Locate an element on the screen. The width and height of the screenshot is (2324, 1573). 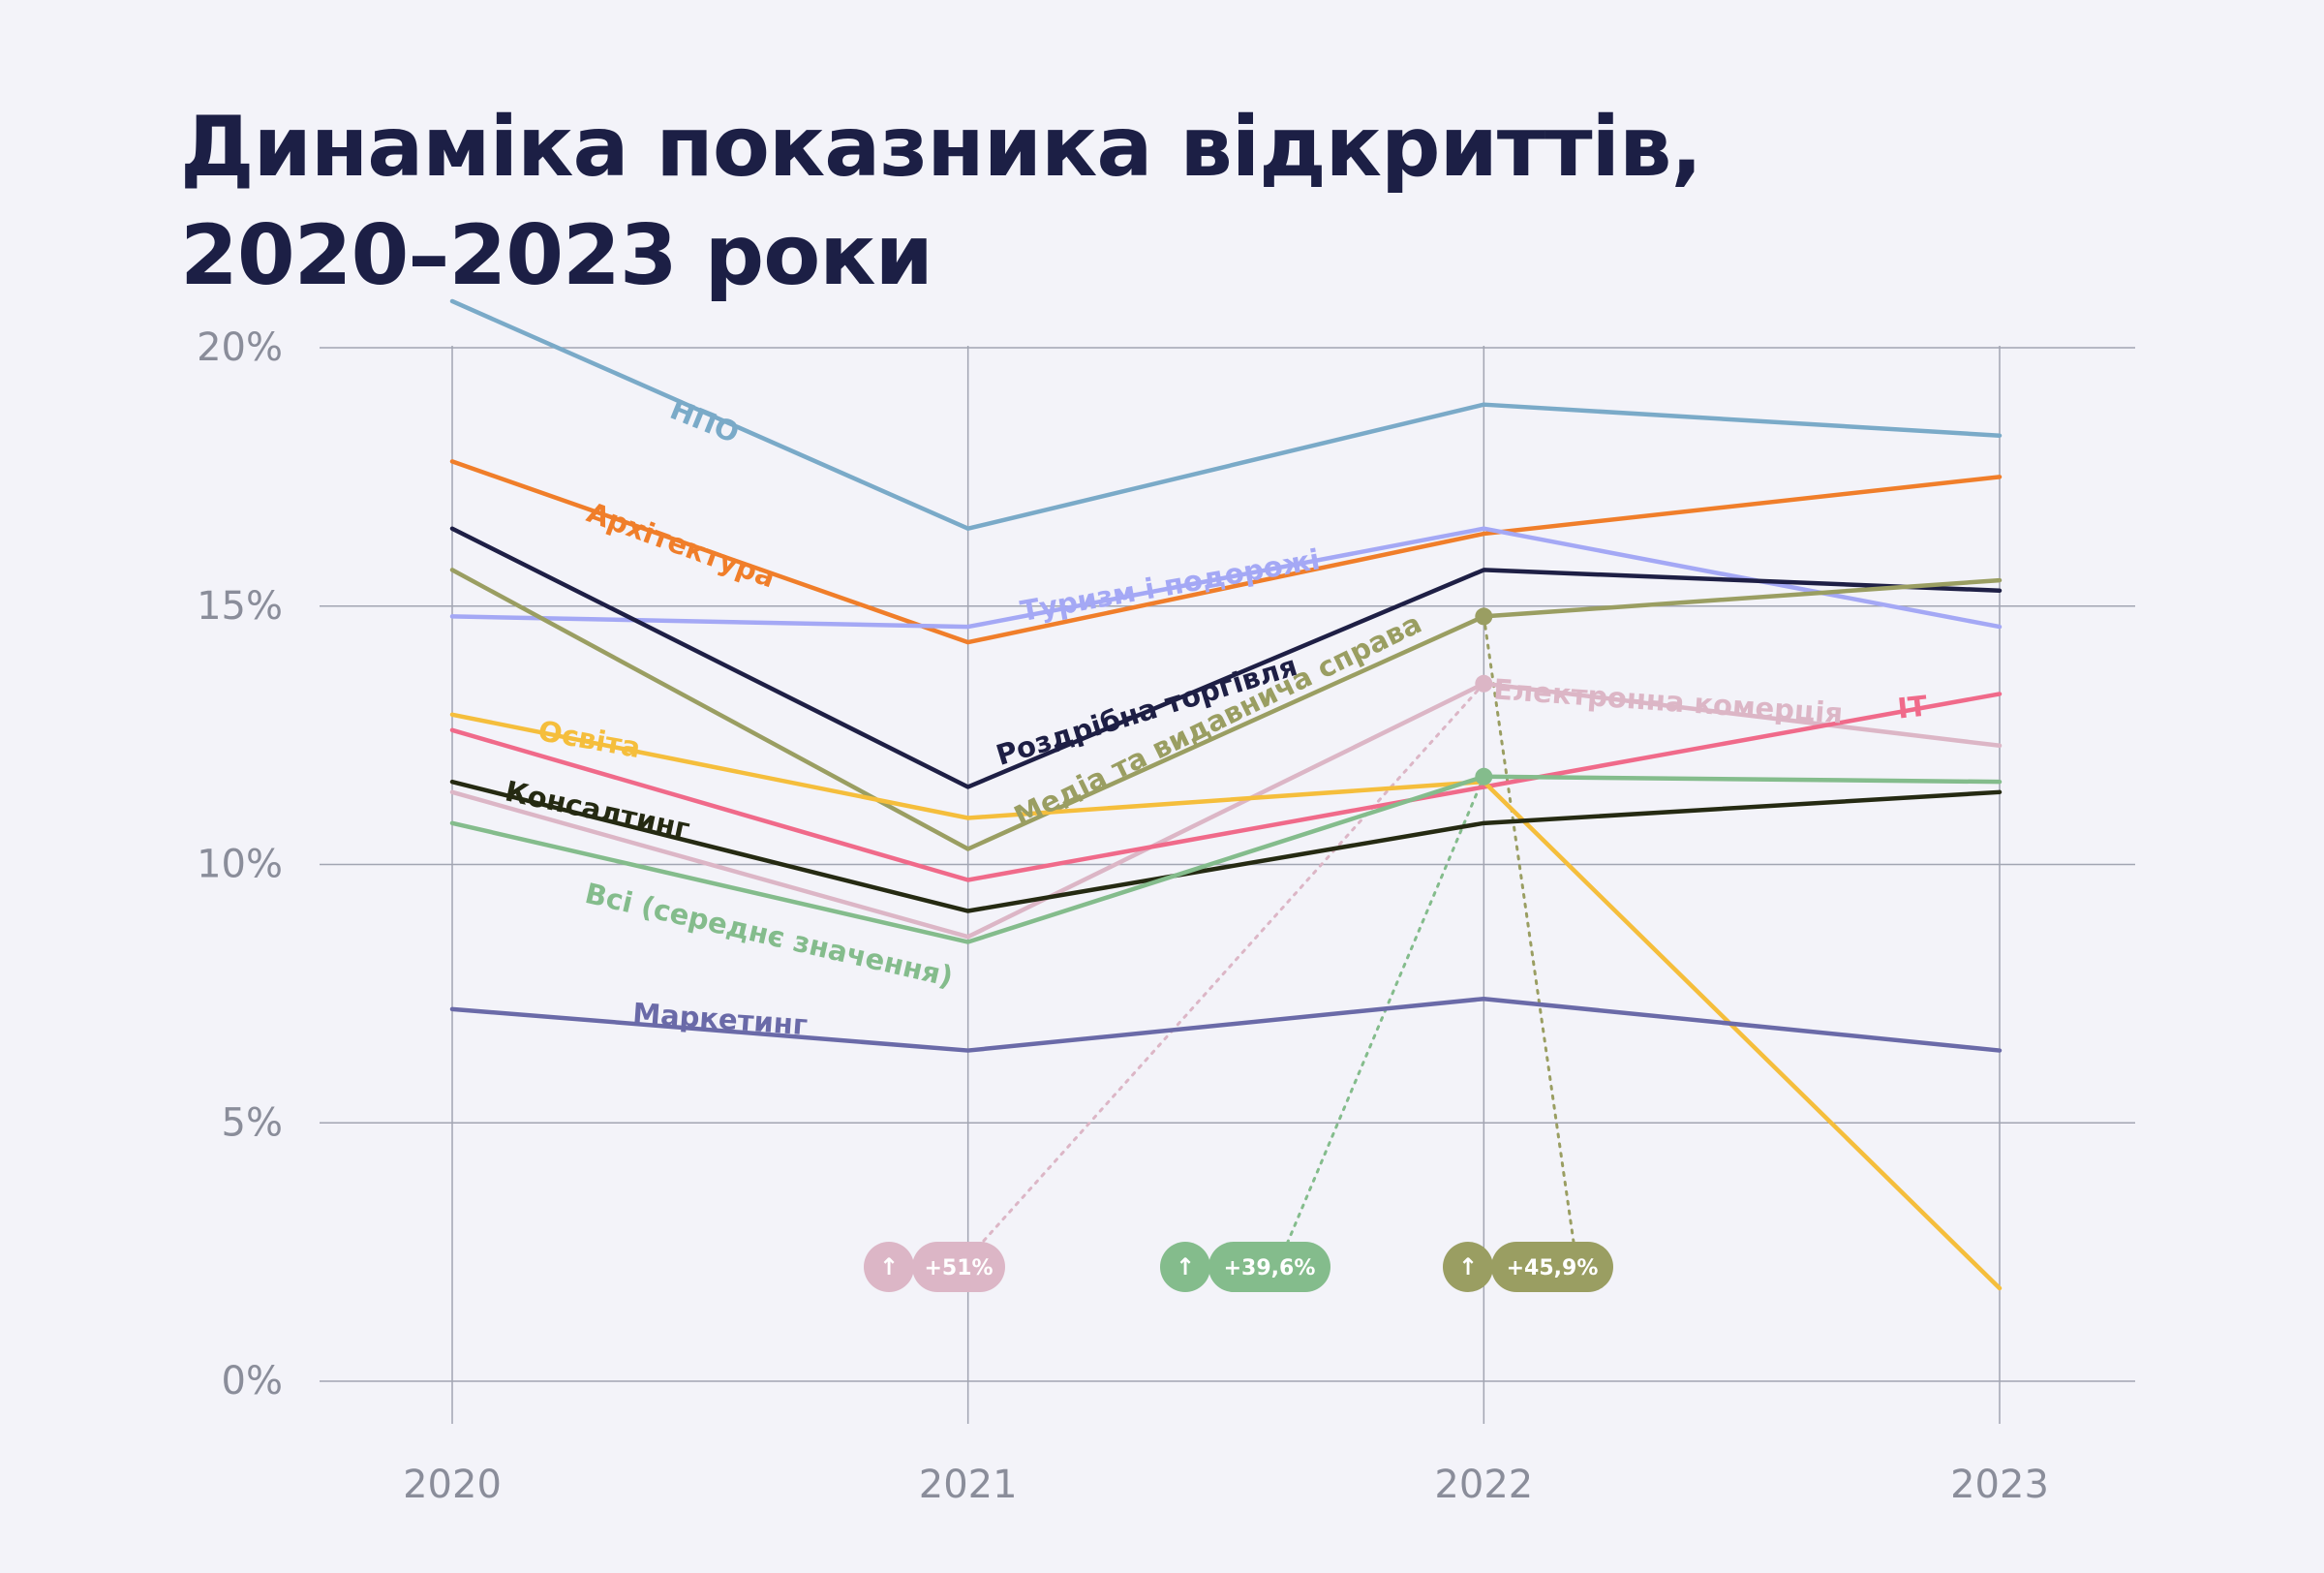
x-tick-label: 2021 is located at coordinates (969, 1485).